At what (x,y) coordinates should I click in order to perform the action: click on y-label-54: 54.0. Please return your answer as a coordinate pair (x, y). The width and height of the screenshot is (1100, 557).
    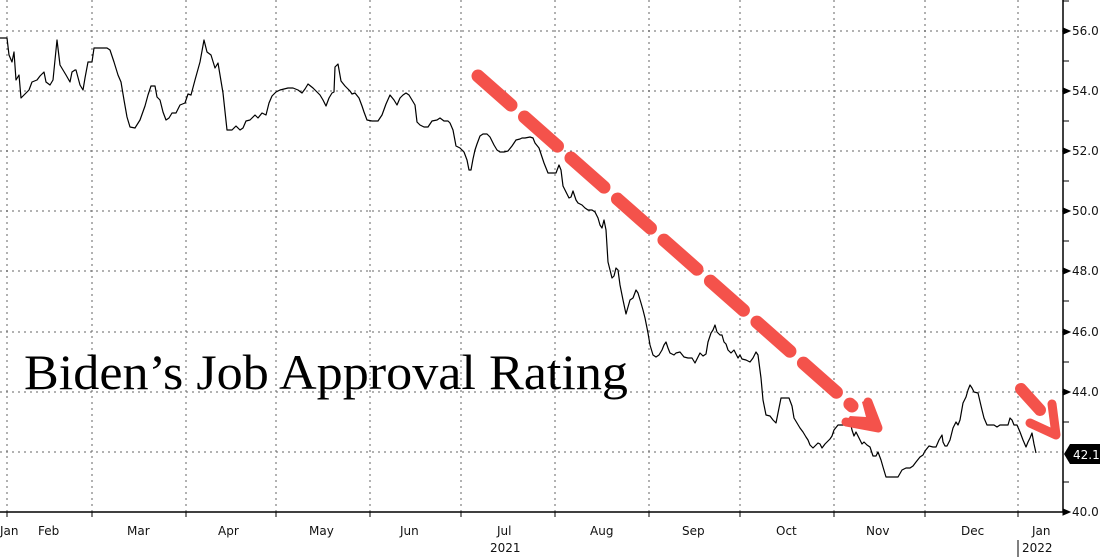
    Looking at the image, I should click on (1085, 91).